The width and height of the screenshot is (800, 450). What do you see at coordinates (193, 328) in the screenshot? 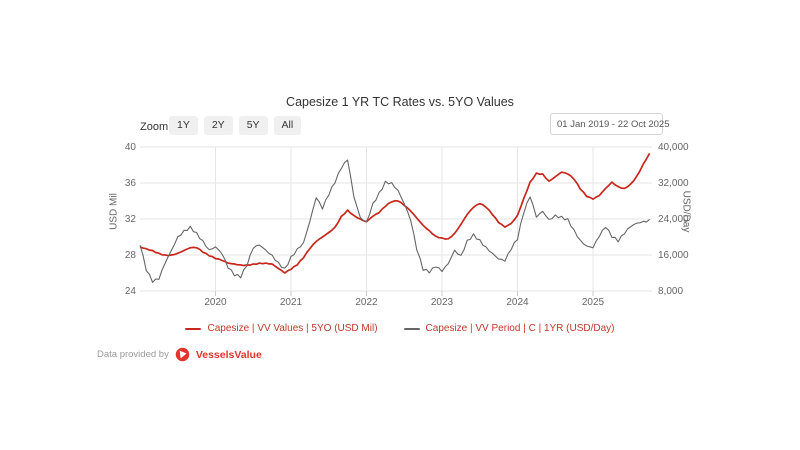
I see `legend-marker-red-line` at bounding box center [193, 328].